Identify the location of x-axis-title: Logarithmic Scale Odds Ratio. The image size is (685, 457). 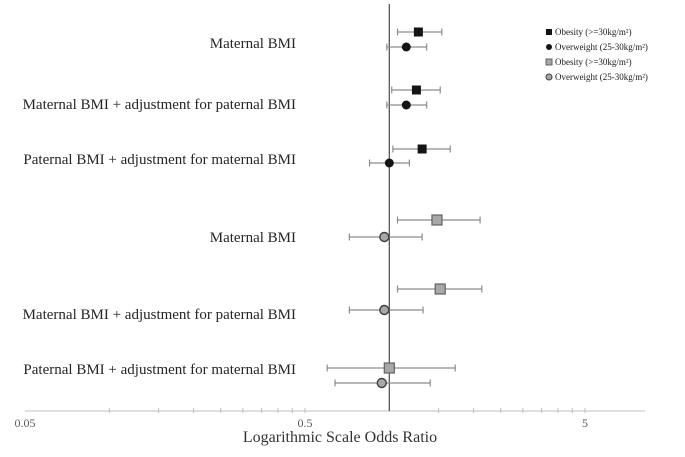
(340, 437).